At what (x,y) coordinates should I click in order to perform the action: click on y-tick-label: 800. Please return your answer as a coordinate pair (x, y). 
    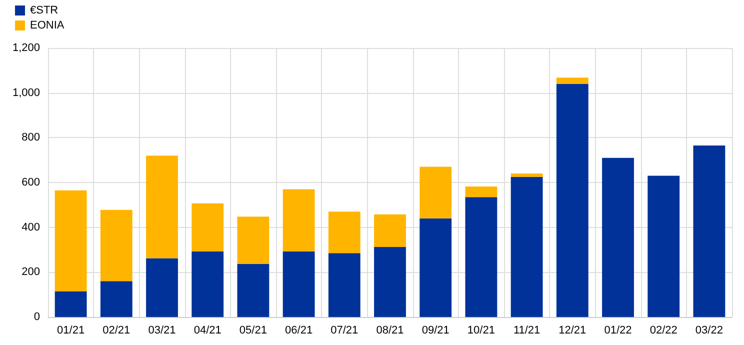
    Looking at the image, I should click on (31, 138).